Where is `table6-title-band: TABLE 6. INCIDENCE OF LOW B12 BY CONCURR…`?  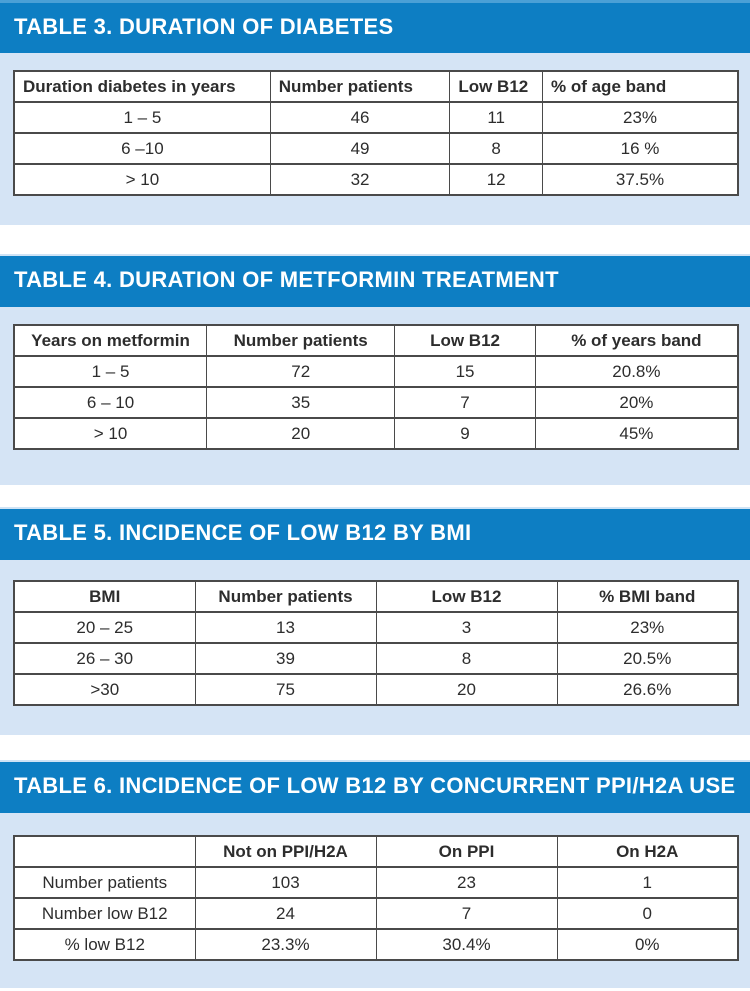
table6-title-band: TABLE 6. INCIDENCE OF LOW B12 BY CONCURR… is located at coordinates (375, 786).